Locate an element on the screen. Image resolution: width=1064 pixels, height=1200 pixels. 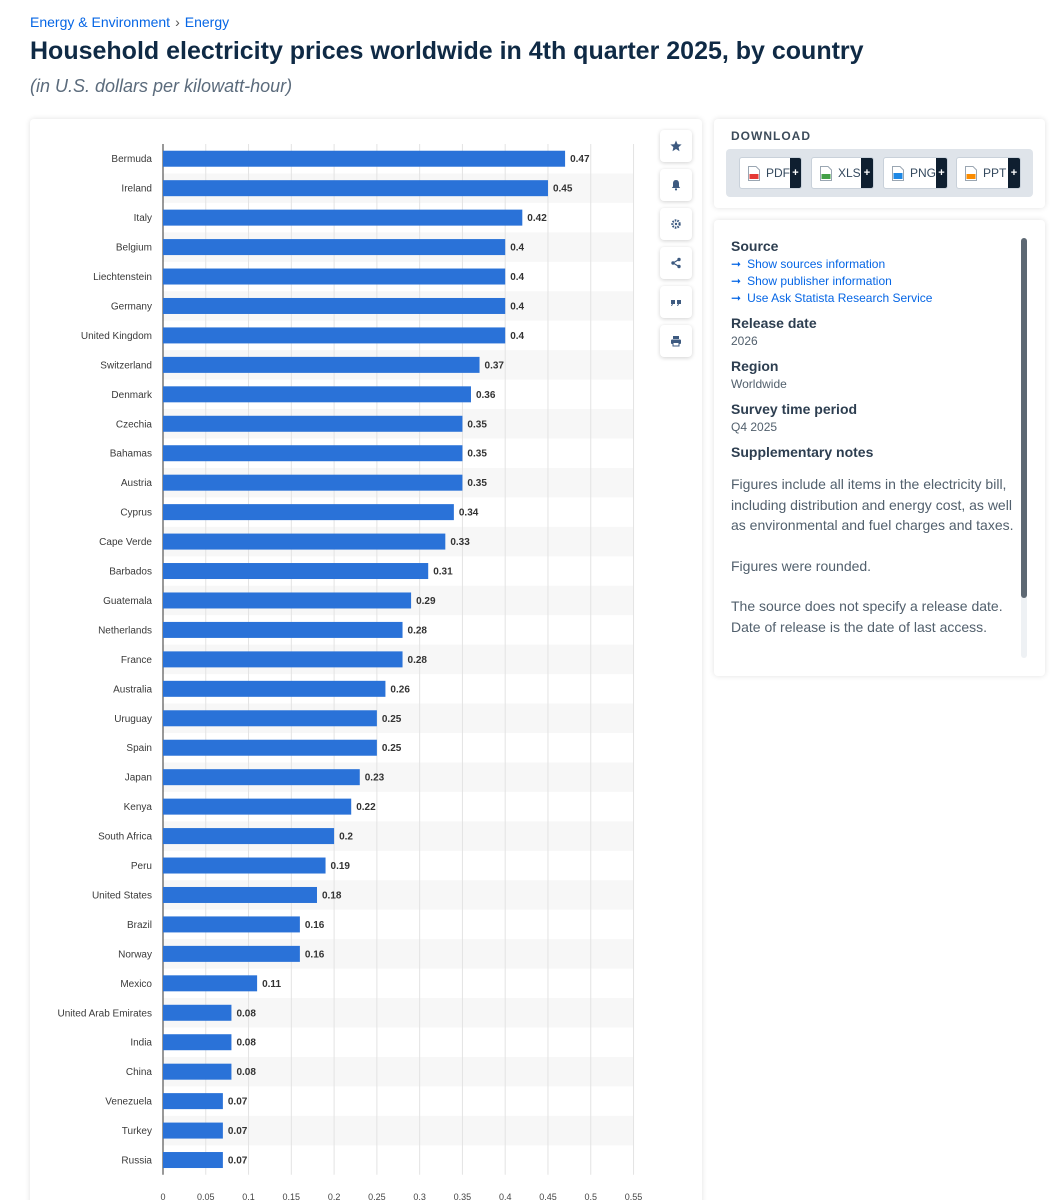
value-label: 0.16 is located at coordinates (315, 954).